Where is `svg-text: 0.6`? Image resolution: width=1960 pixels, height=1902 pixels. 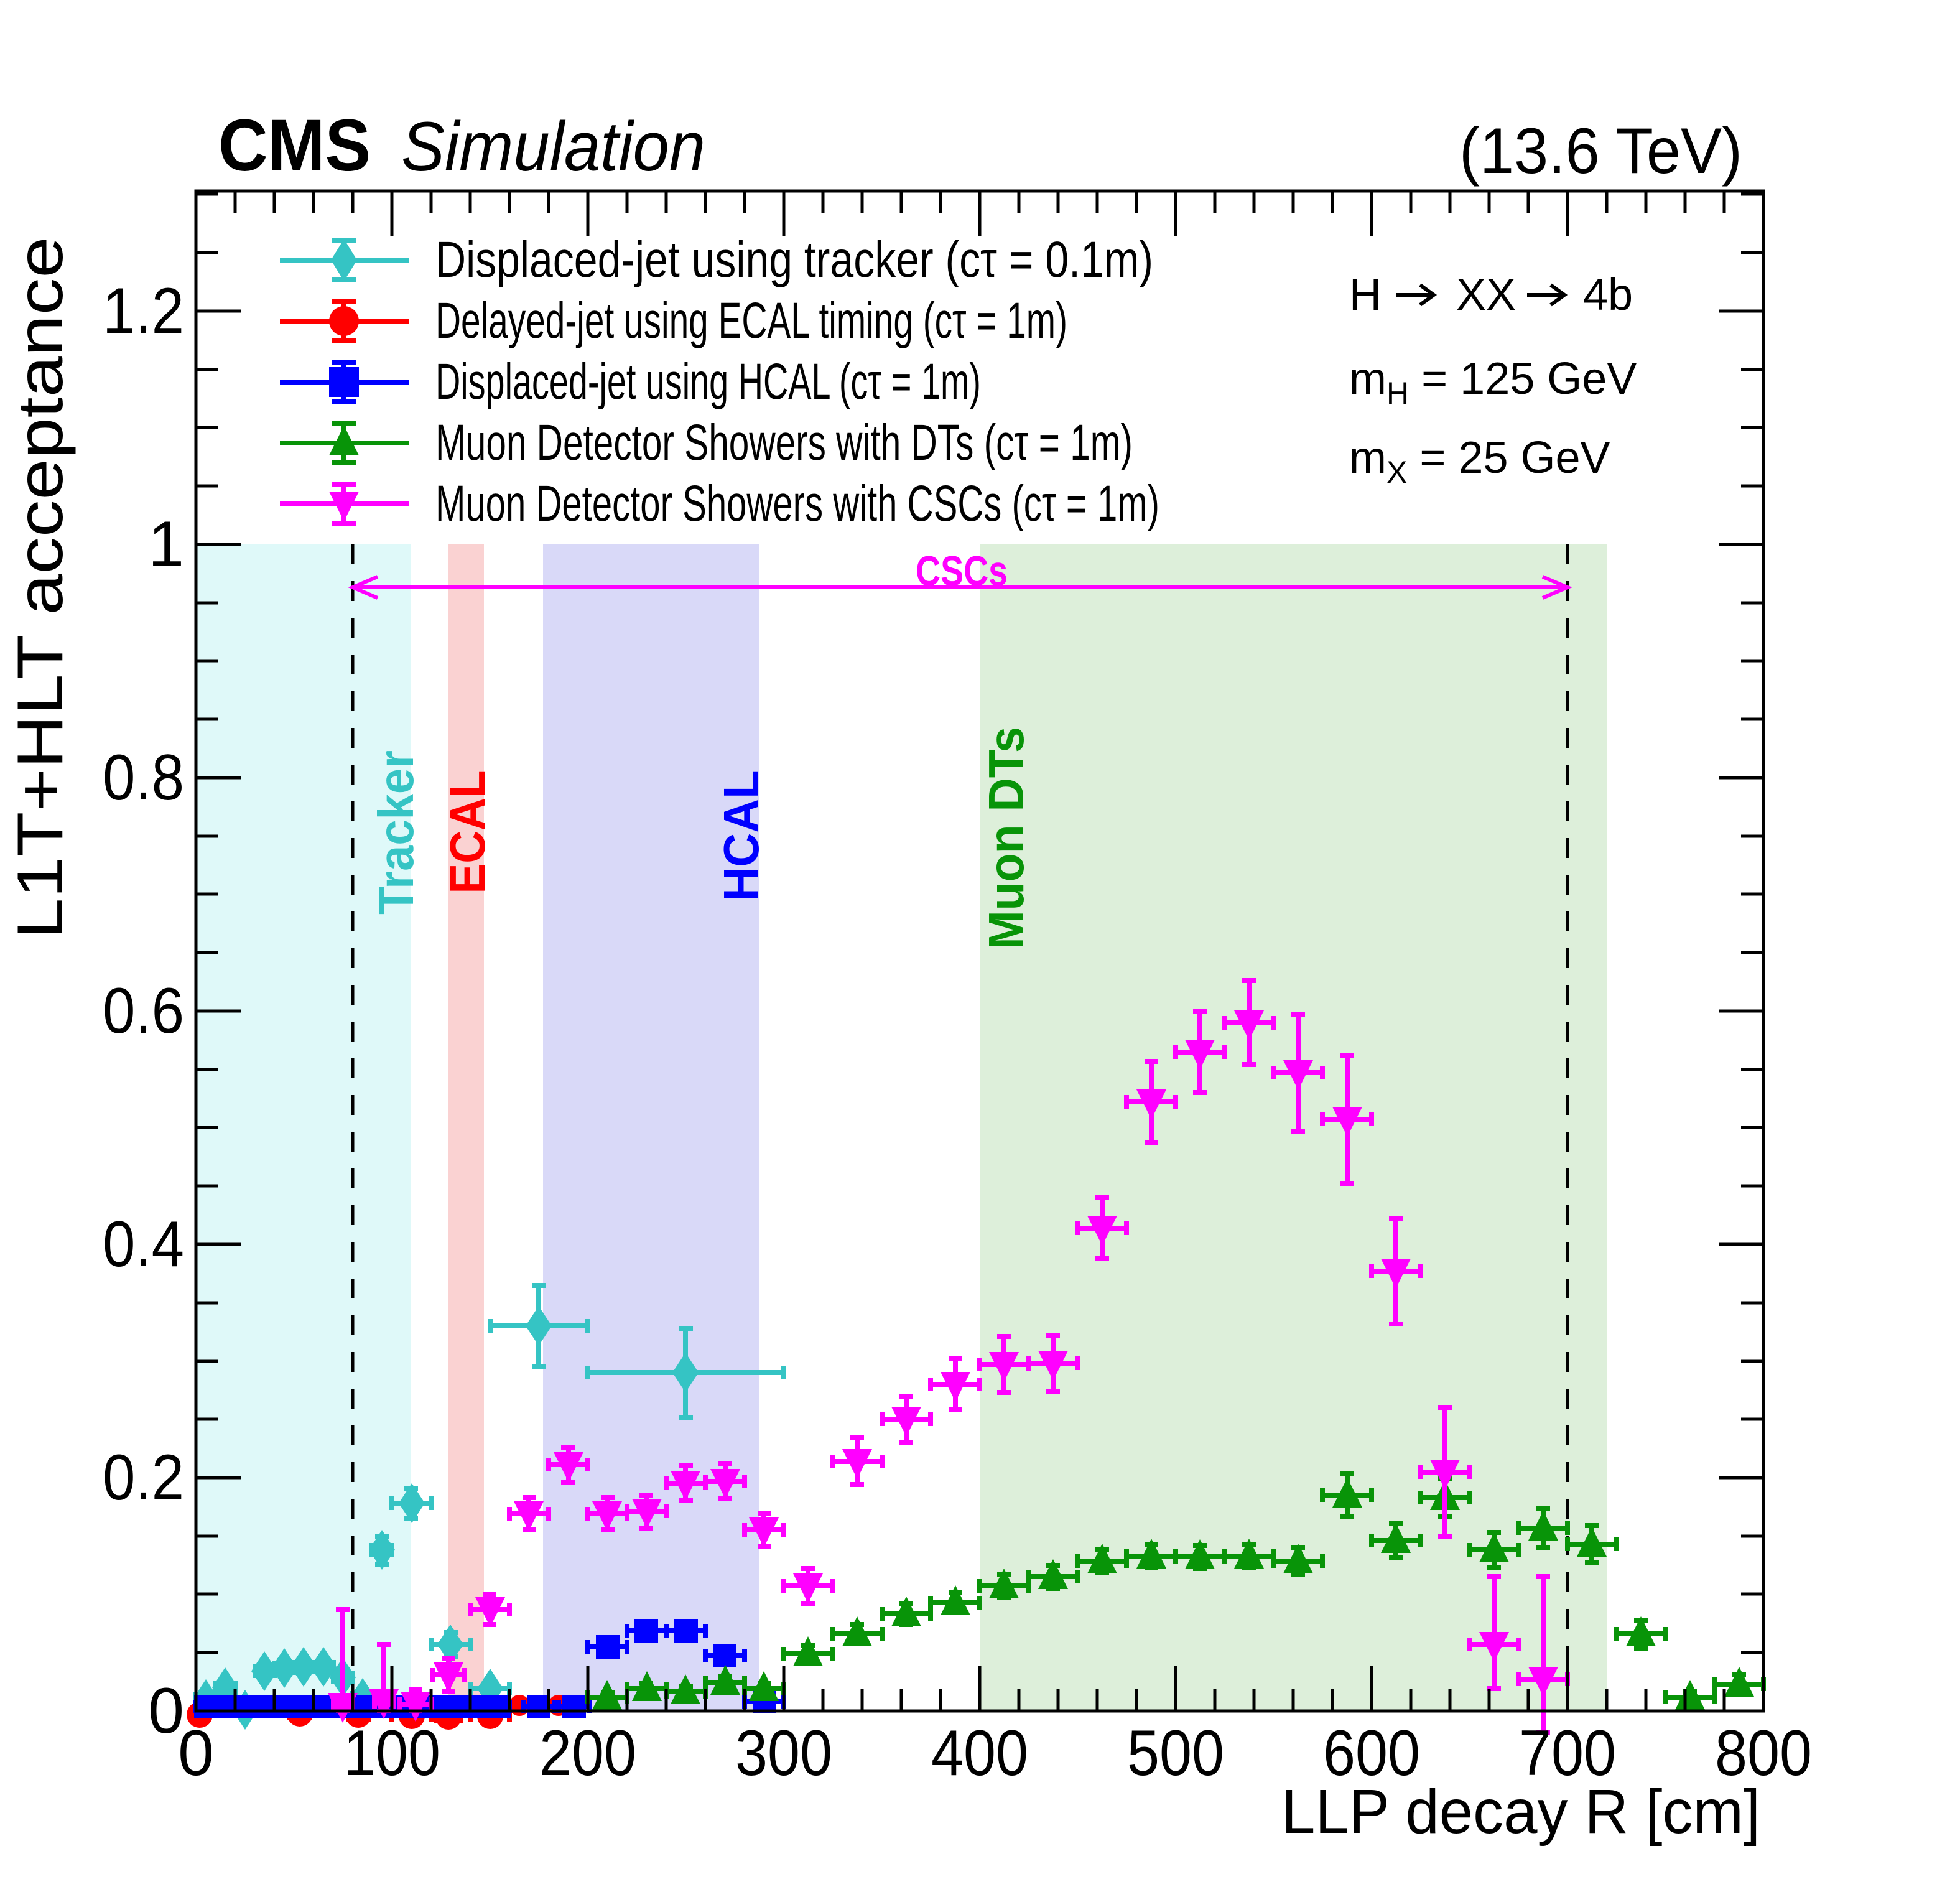
svg-text: 0.6 is located at coordinates (143, 1011).